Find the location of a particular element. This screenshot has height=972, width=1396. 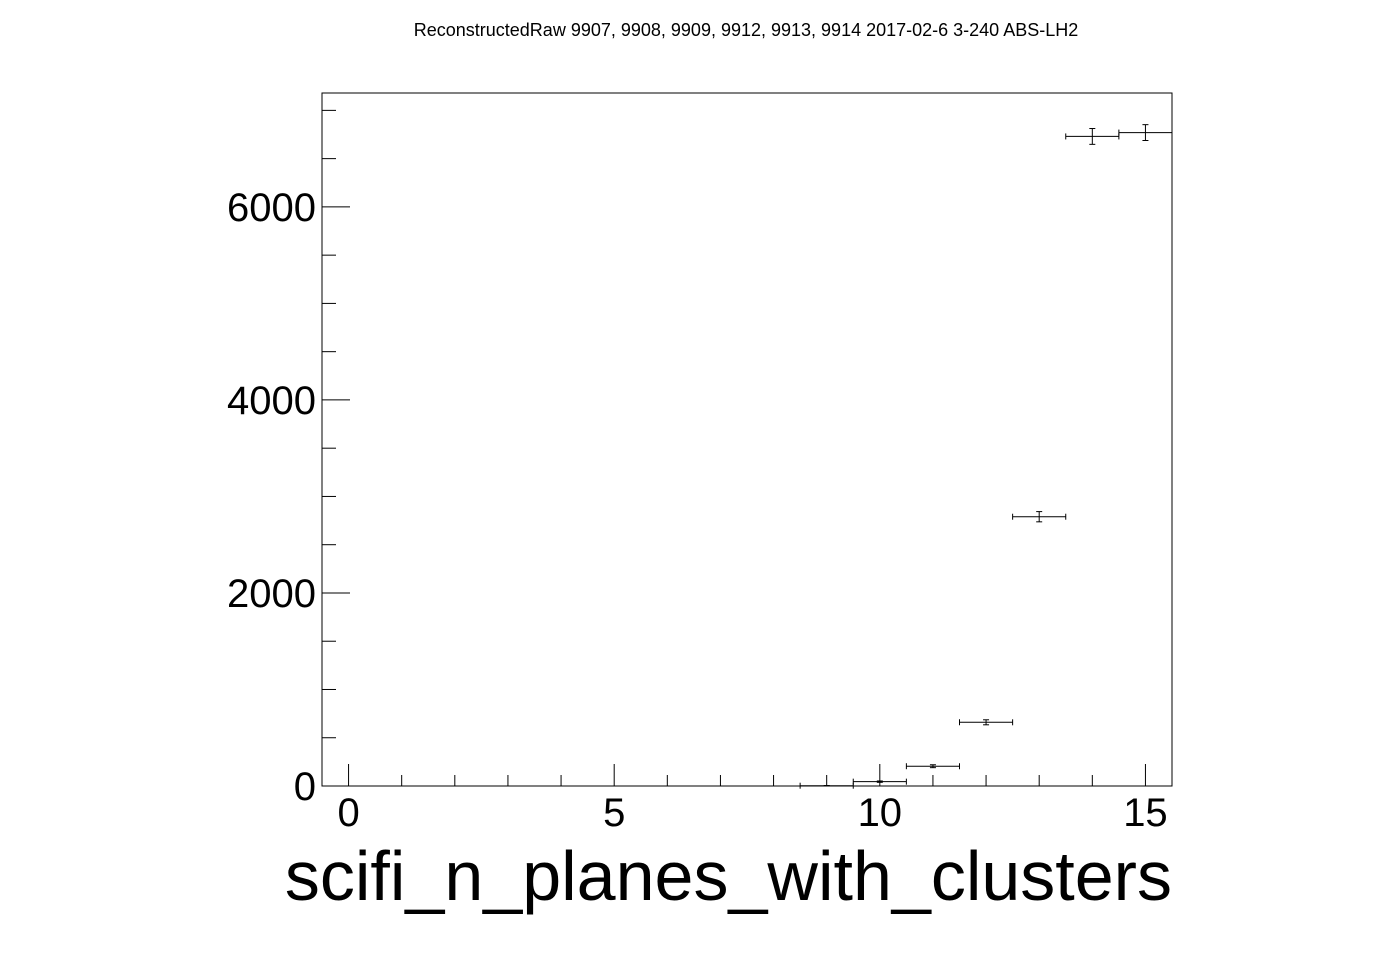

y-tick-label: 0 is located at coordinates (305, 787).